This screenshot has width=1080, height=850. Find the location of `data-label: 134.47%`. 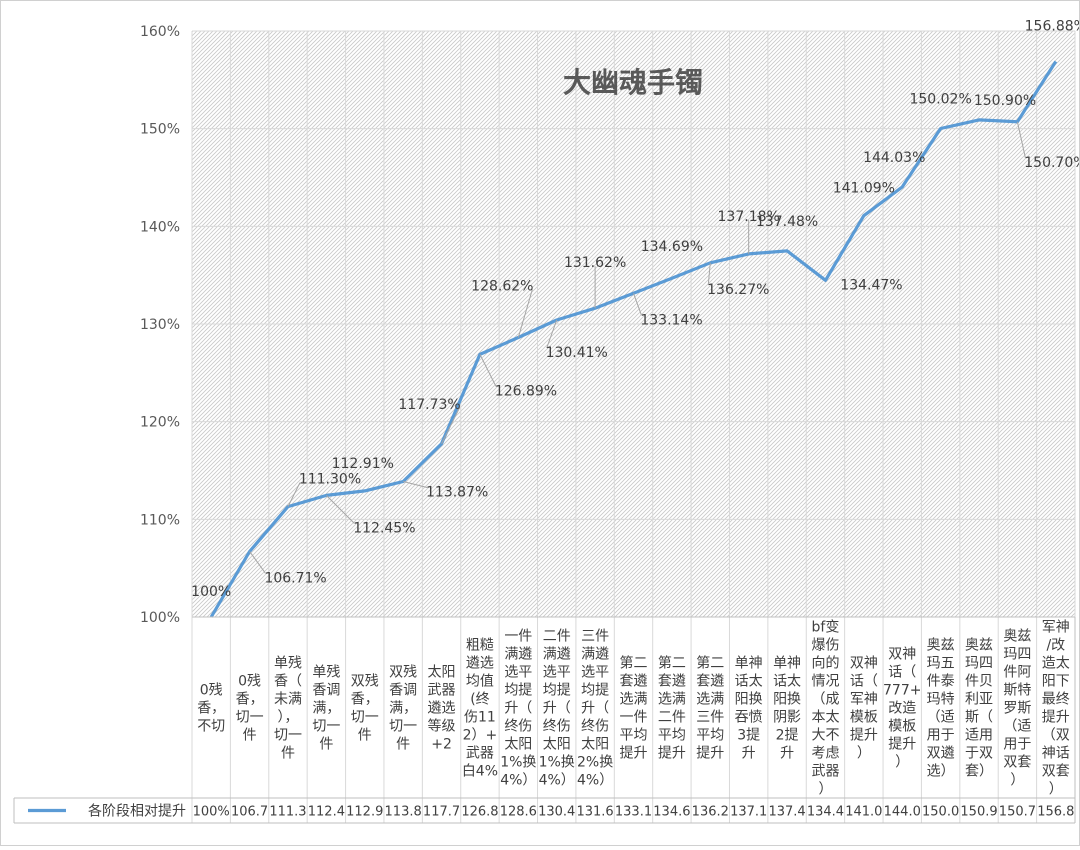

data-label: 134.47% is located at coordinates (871, 285).